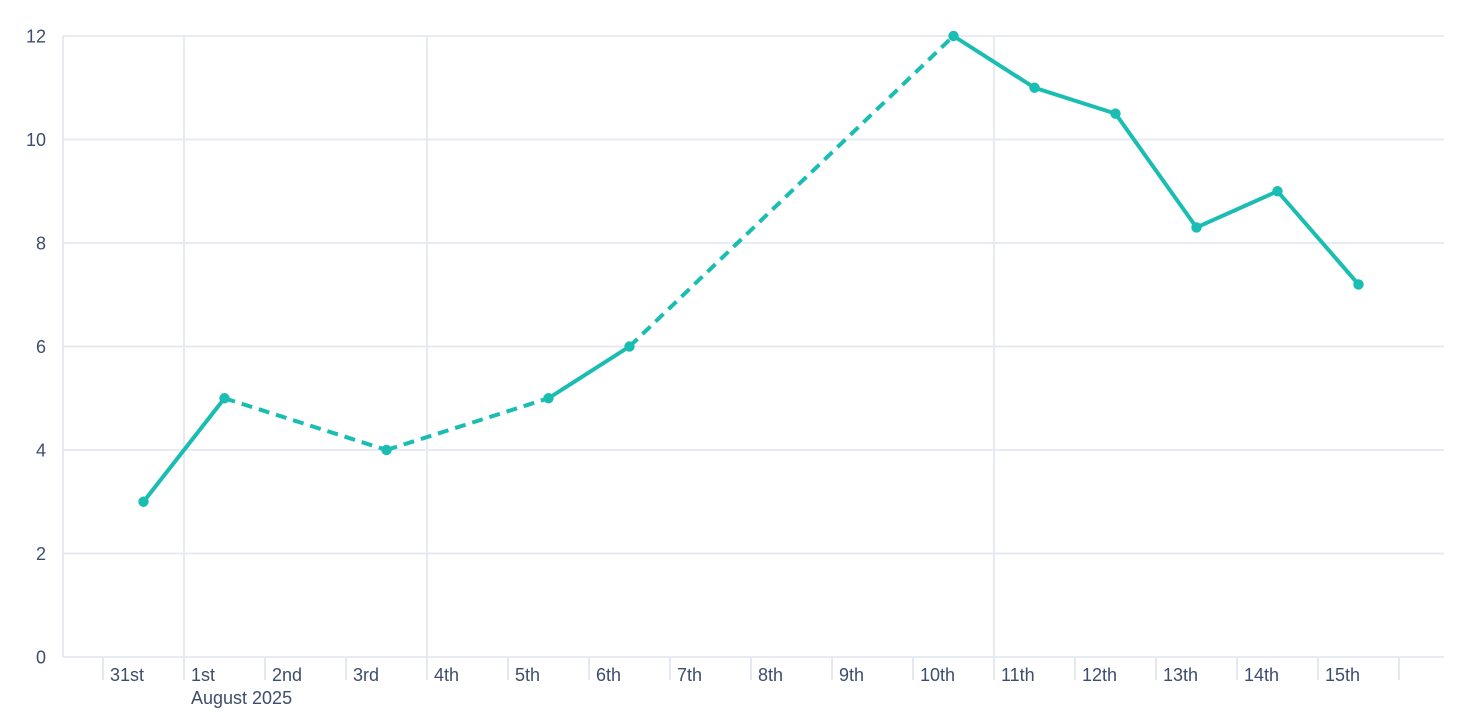 The width and height of the screenshot is (1464, 726). Describe the element at coordinates (770, 675) in the screenshot. I see `x-axis-label: 8th` at that location.